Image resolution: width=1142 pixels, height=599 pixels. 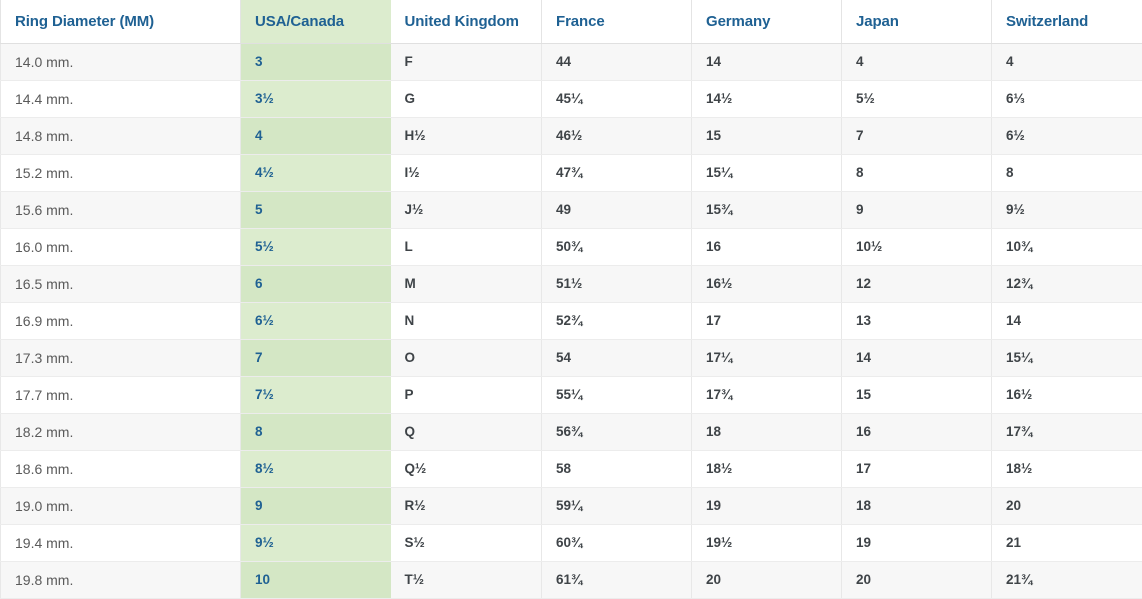 I want to click on cell-switzerland: 21¾, so click(x=1066, y=580).